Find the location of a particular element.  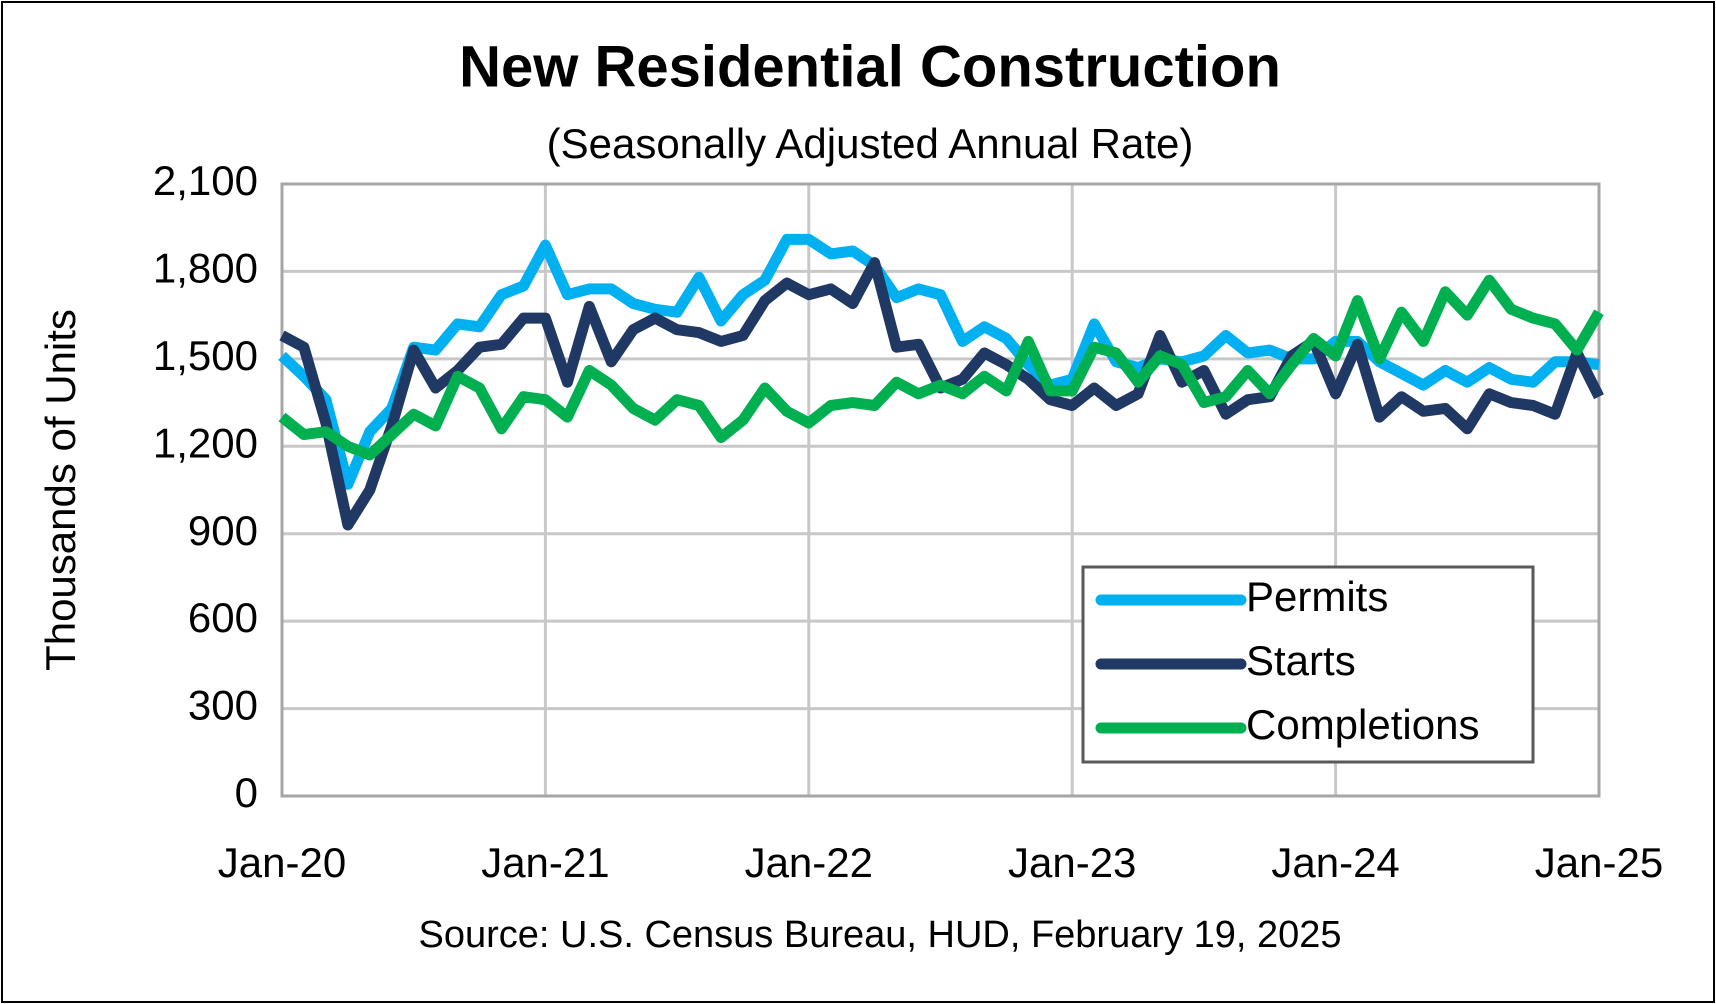

x-tick-label: Jan-22 is located at coordinates (809, 862).